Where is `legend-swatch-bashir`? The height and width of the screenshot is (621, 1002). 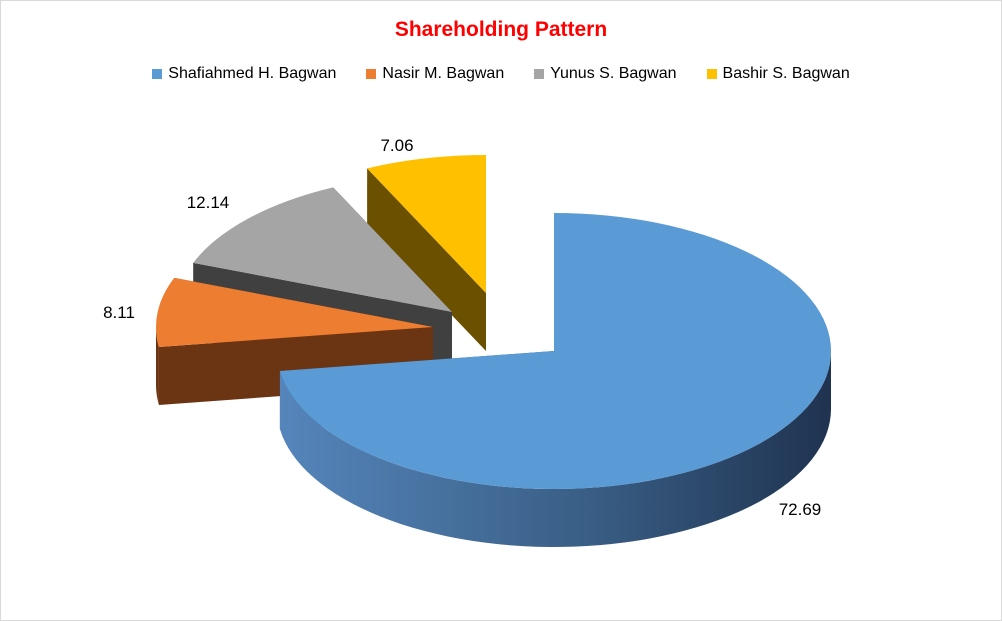 legend-swatch-bashir is located at coordinates (711, 74).